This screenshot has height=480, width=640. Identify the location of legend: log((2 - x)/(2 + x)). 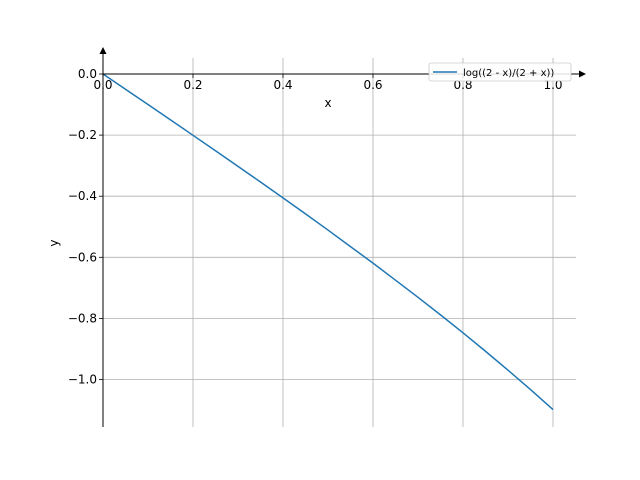
(500, 72).